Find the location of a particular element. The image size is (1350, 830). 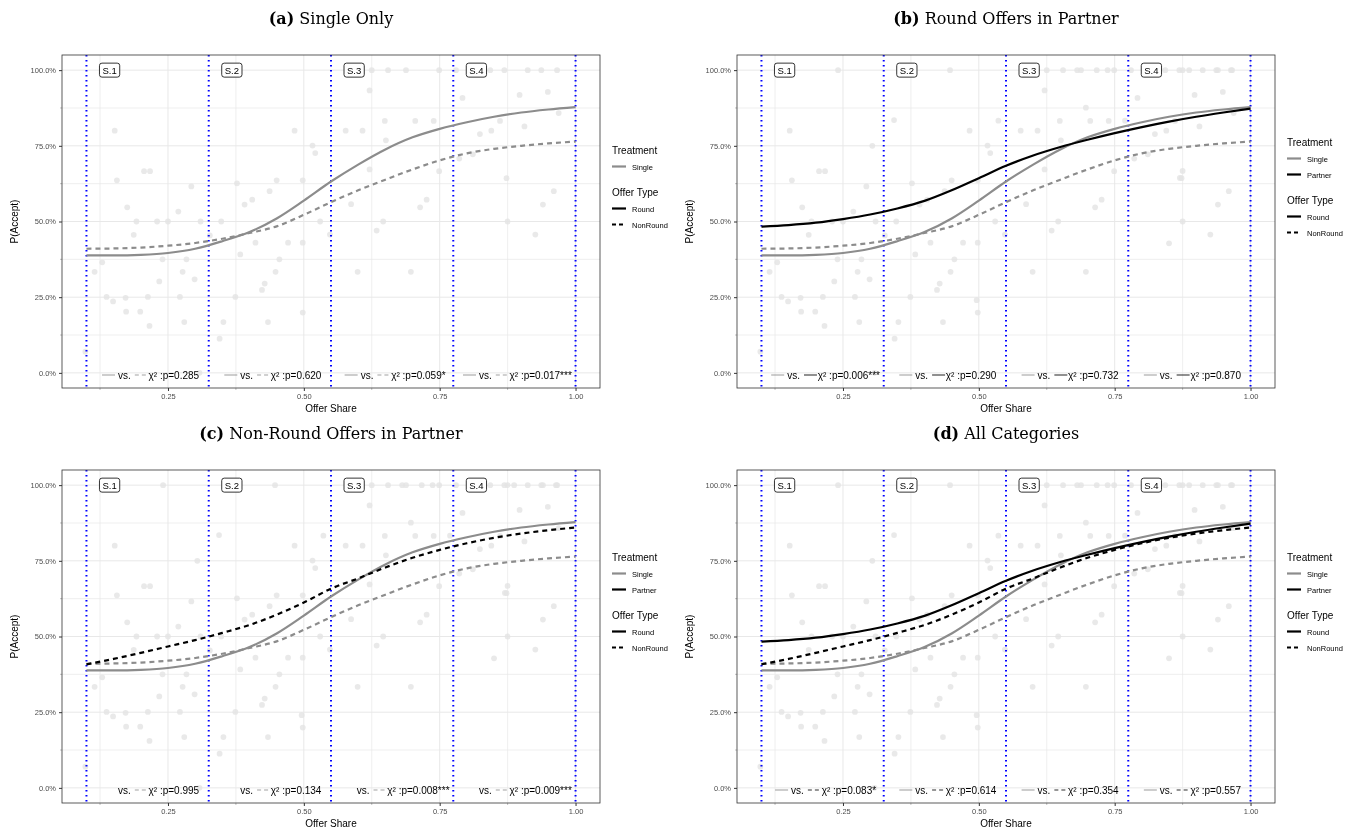

text: vs. χ² :p=0.134 is located at coordinates (281, 790).